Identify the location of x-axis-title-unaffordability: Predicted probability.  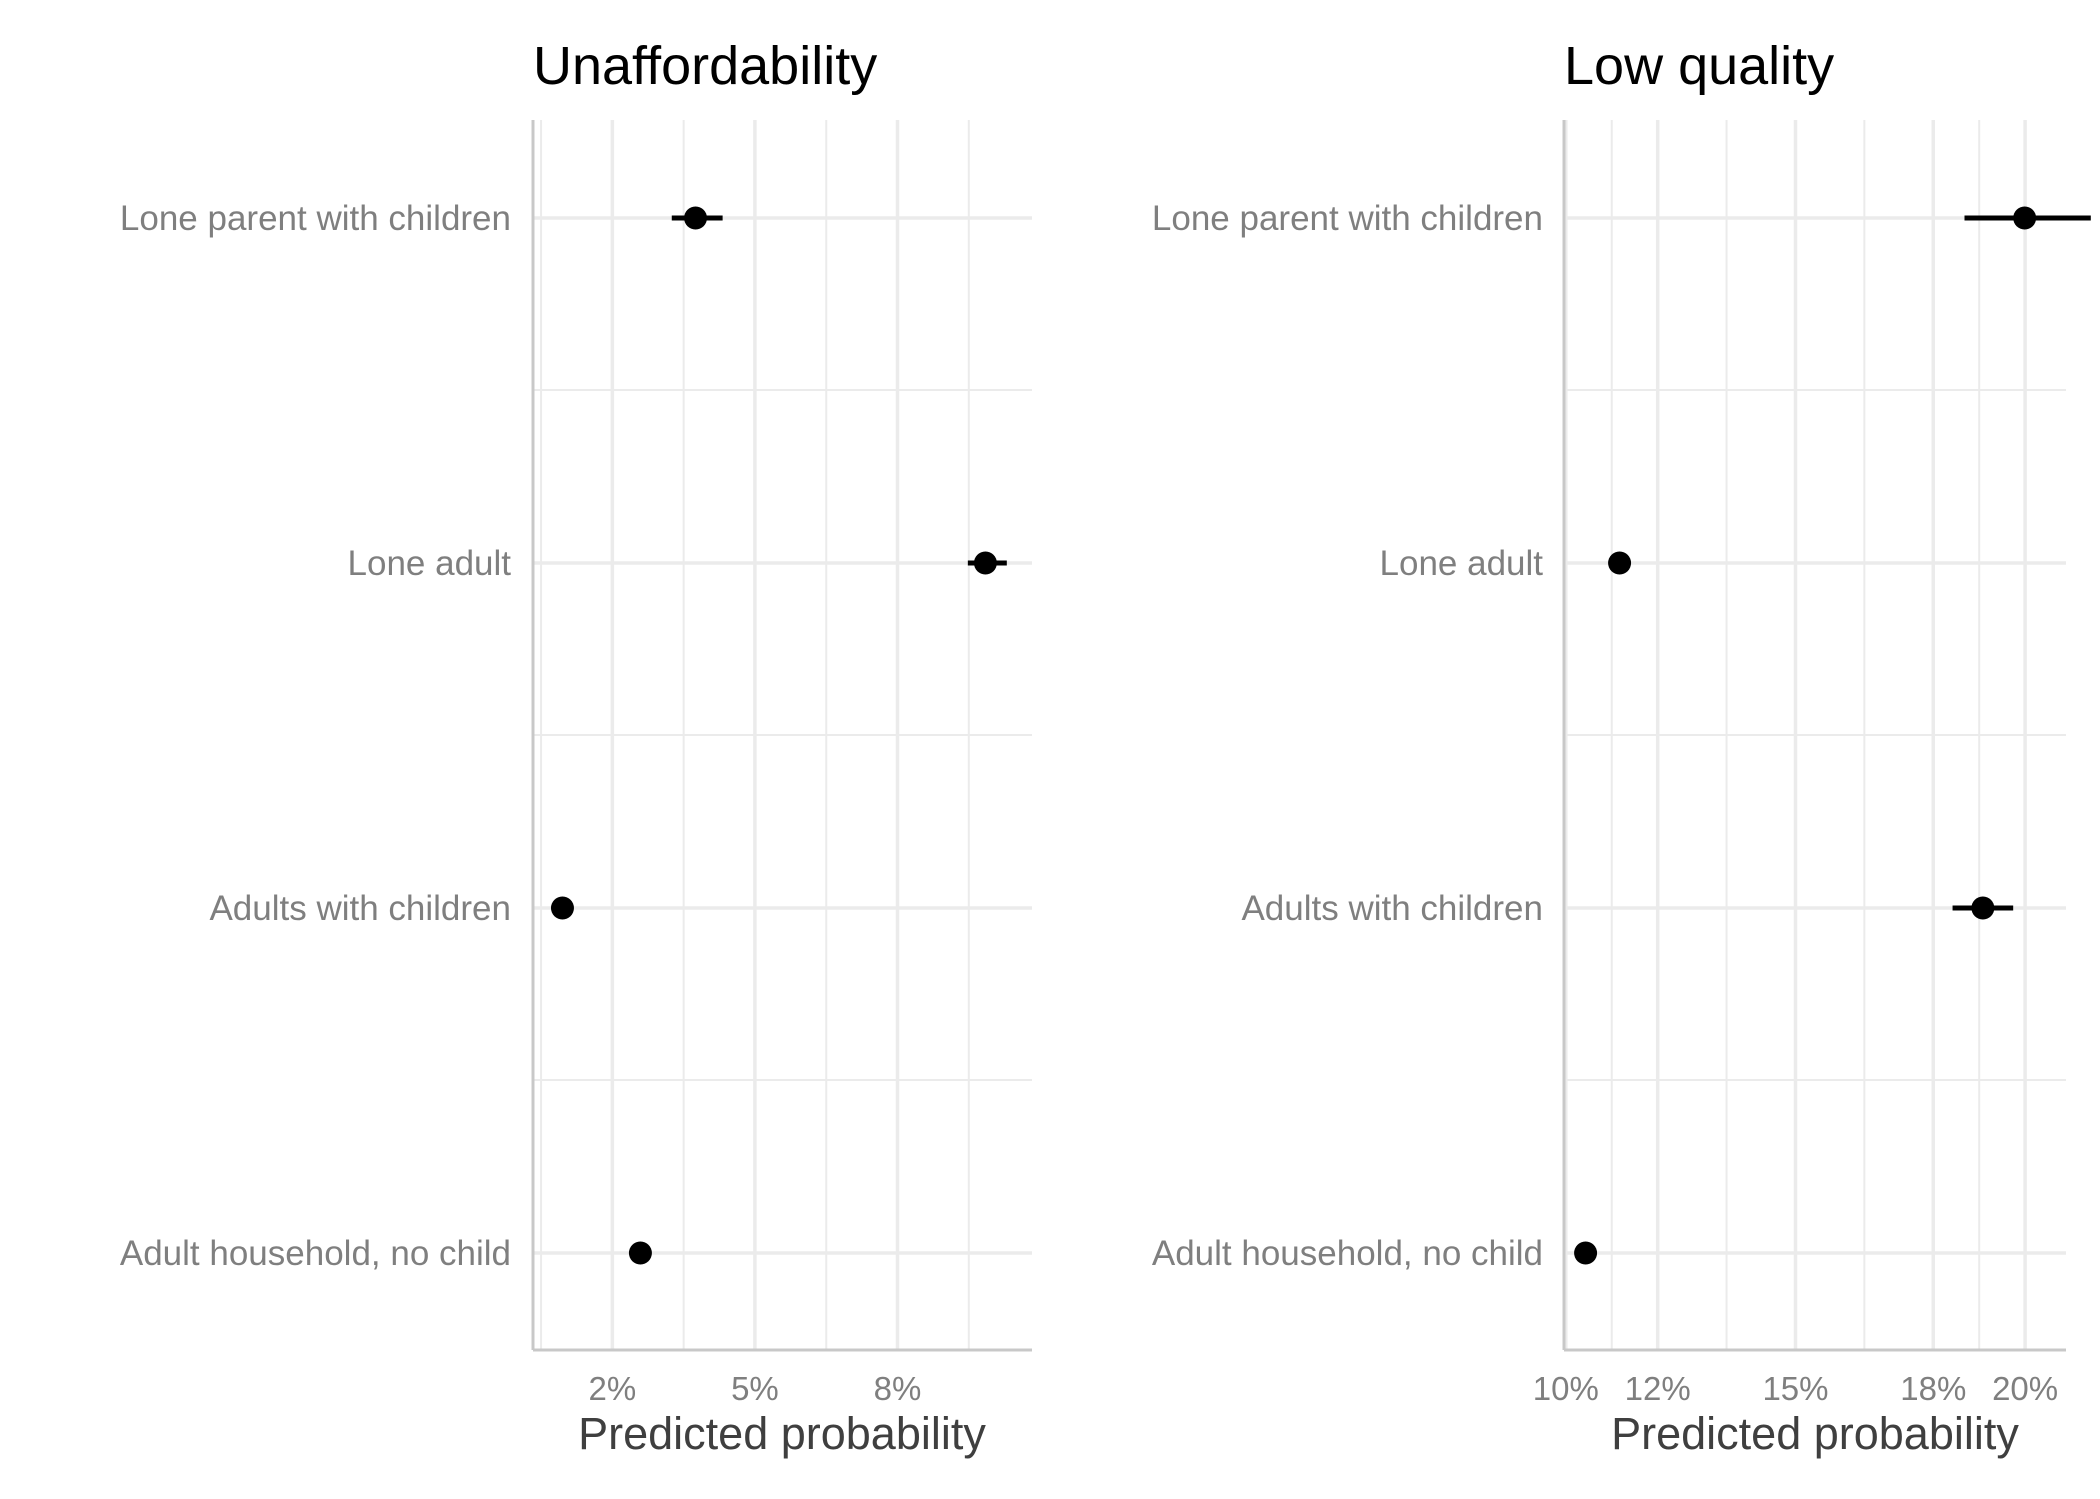
(782, 1433).